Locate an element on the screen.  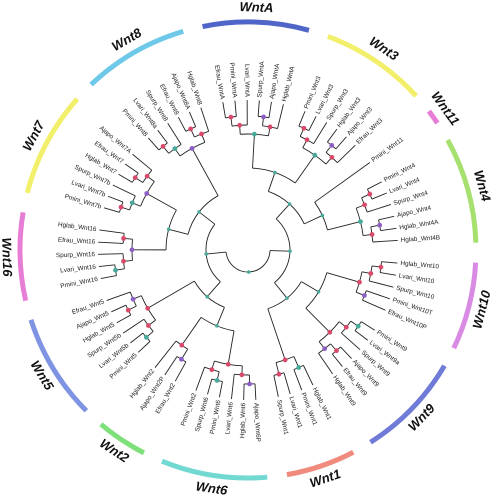
leaf-label: Hglab_WntA is located at coordinates (288, 83).